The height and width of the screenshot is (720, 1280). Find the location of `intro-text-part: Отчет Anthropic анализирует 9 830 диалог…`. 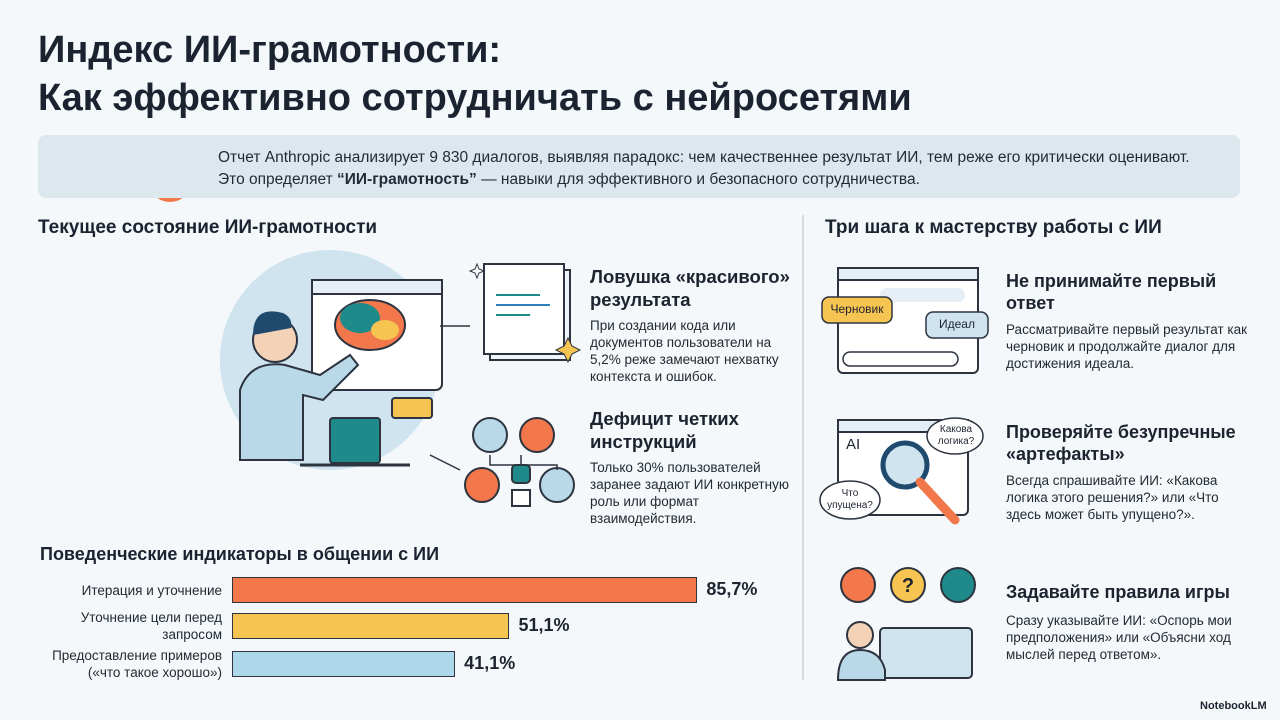

intro-text-part: Отчет Anthropic анализирует 9 830 диалог… is located at coordinates (704, 168).